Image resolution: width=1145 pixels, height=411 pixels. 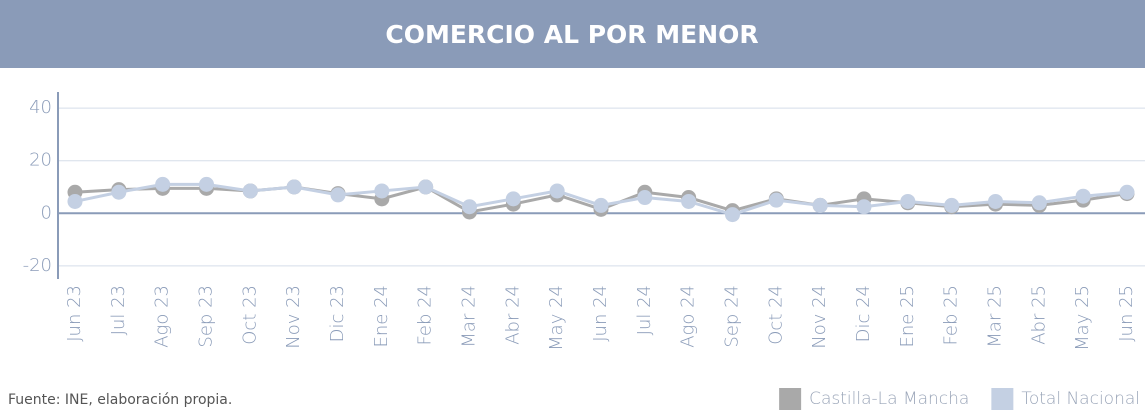 I want to click on x-tick-label: Abr 25, so click(x=1038, y=315).